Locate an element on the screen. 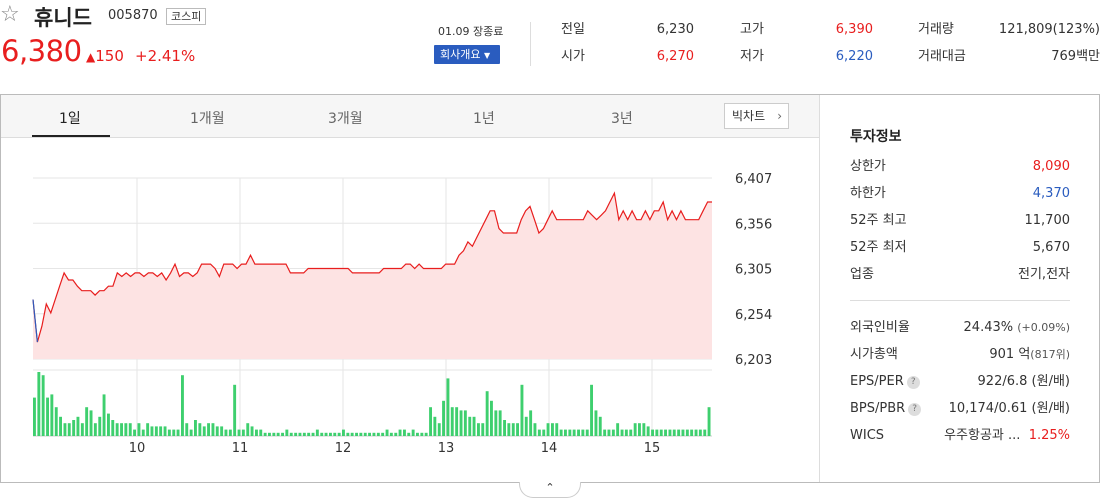 Image resolution: width=1100 pixels, height=499 pixels. big-chart-button: 빅차트 › is located at coordinates (756, 116).